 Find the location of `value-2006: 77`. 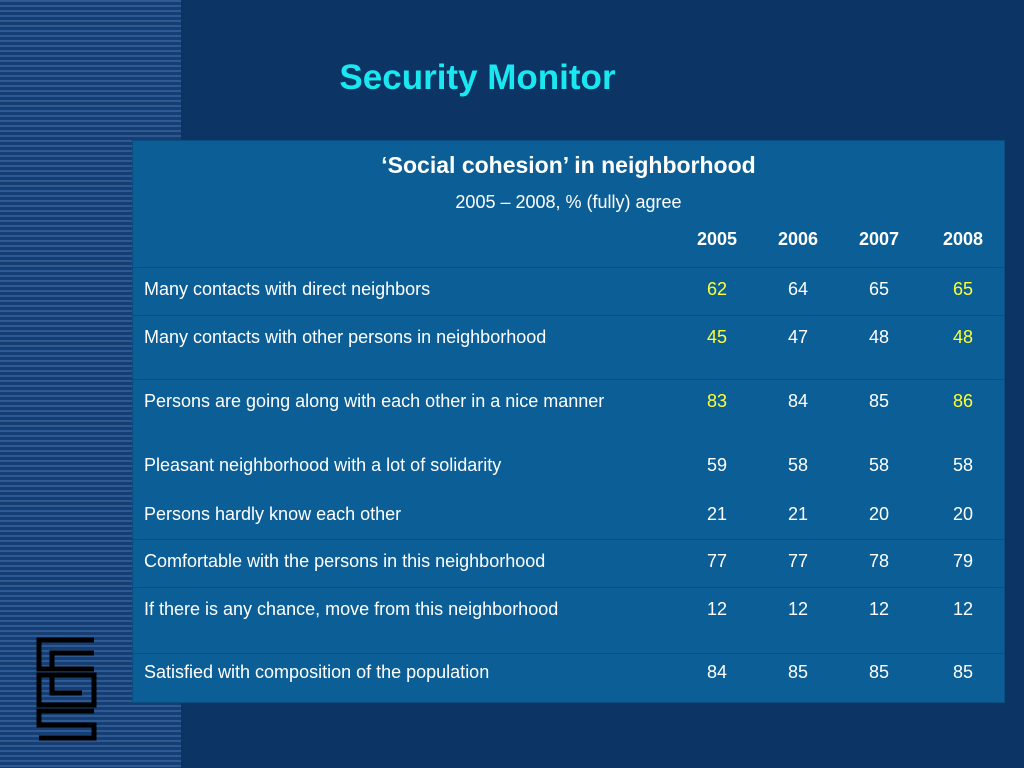

value-2006: 77 is located at coordinates (798, 561).